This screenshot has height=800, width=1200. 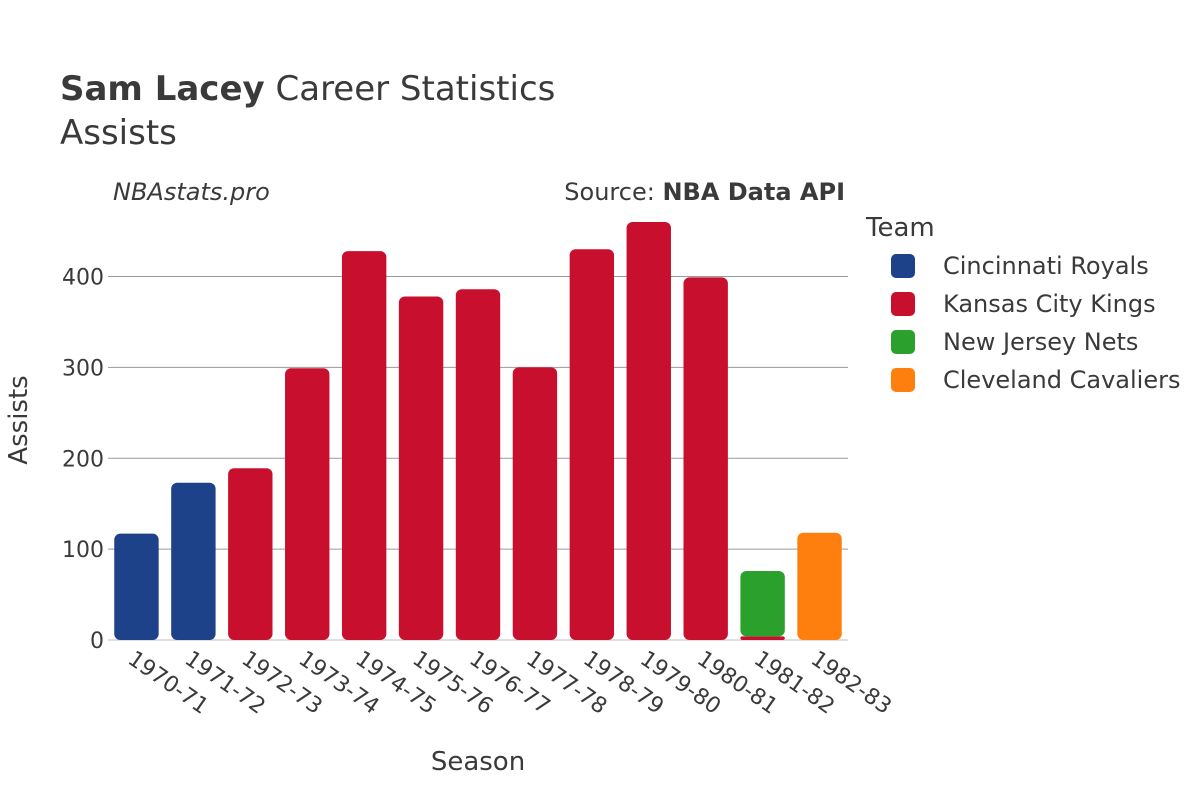 What do you see at coordinates (1040, 342) in the screenshot?
I see `legend-item-label: New Jersey Nets` at bounding box center [1040, 342].